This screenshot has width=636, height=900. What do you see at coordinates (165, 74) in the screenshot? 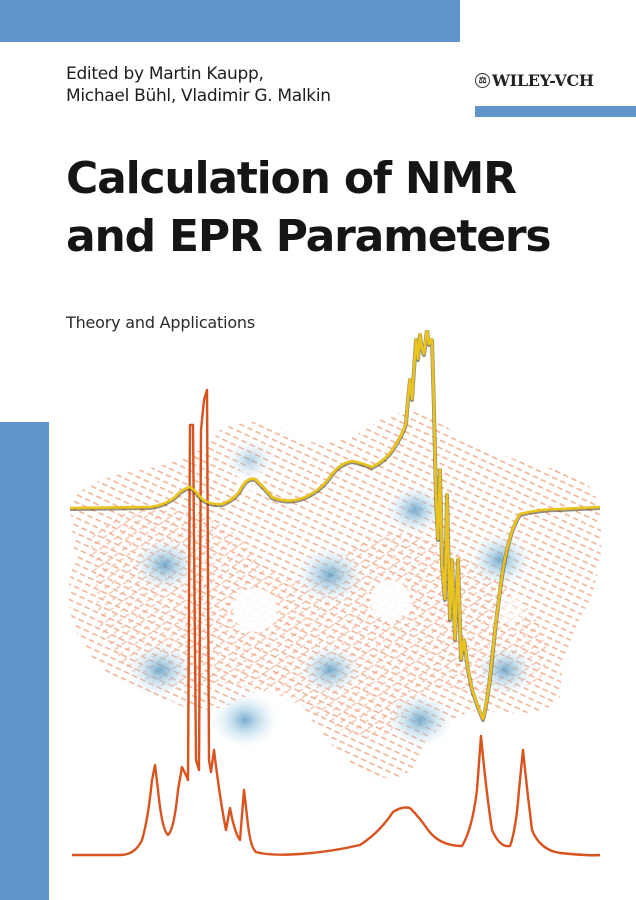
I see `editors-line-1: Edited by Martin Kaupp,` at bounding box center [165, 74].